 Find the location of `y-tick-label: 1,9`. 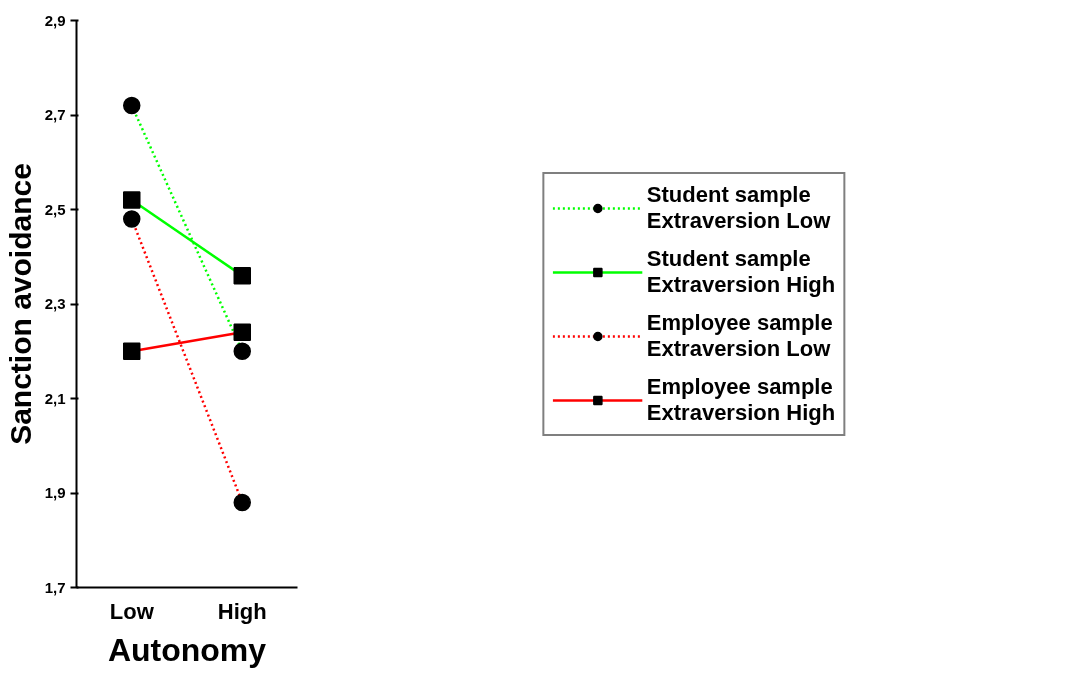

y-tick-label: 1,9 is located at coordinates (55, 492).